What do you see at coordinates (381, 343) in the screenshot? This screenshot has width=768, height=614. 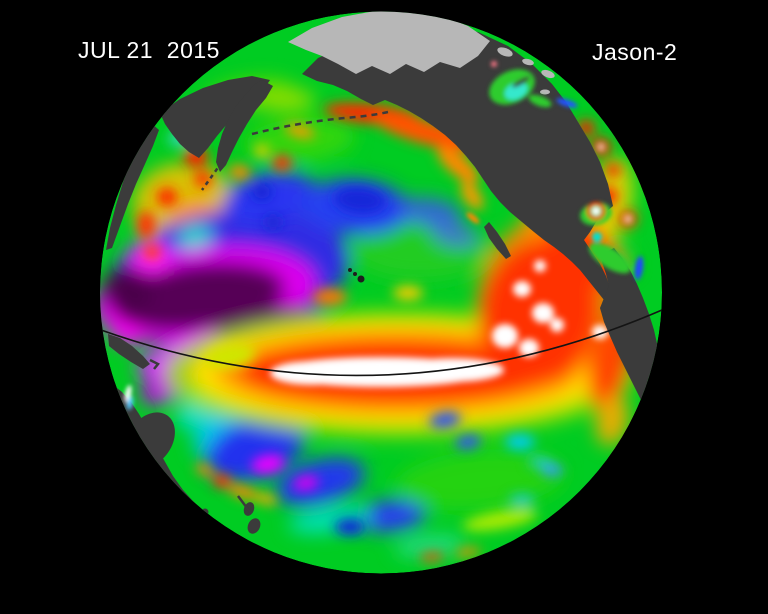 I see `equator-line` at bounding box center [381, 343].